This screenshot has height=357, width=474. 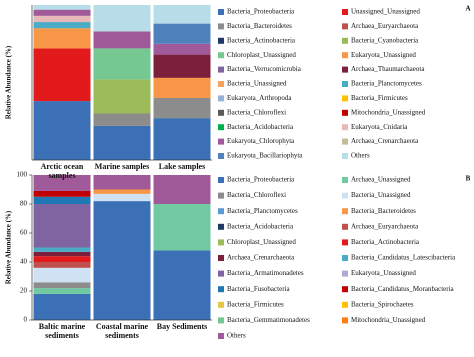 I want to click on legend-label: Bacteria_Cyanobacteria, so click(x=385, y=40).